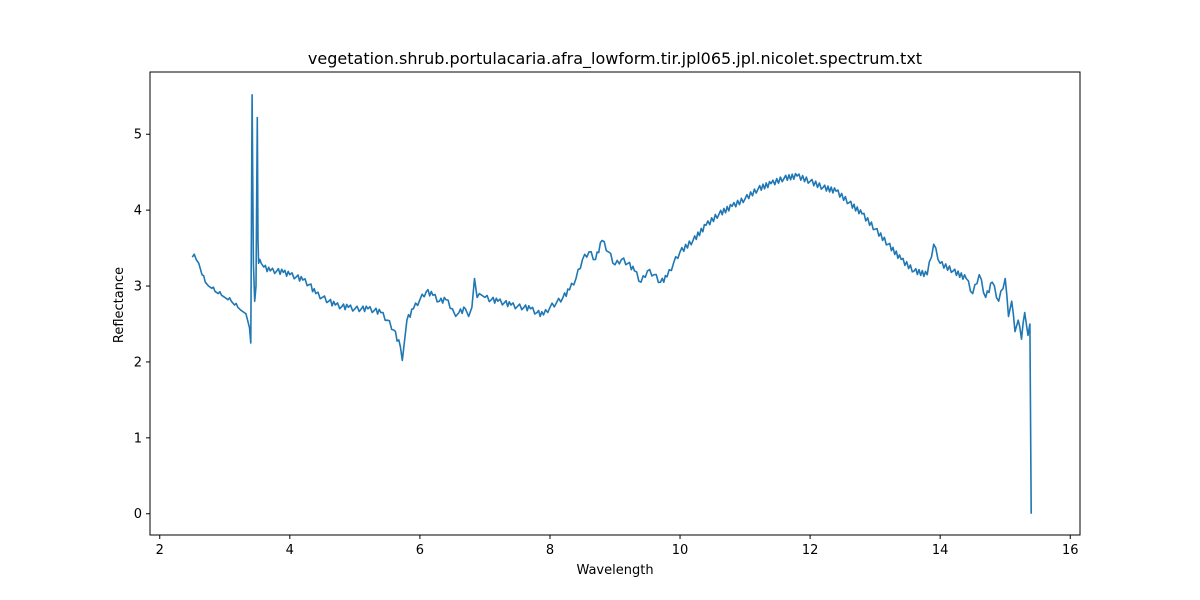  Describe the element at coordinates (617, 546) in the screenshot. I see `x-axis: 2 4 6 8 10 12 14 16` at that location.